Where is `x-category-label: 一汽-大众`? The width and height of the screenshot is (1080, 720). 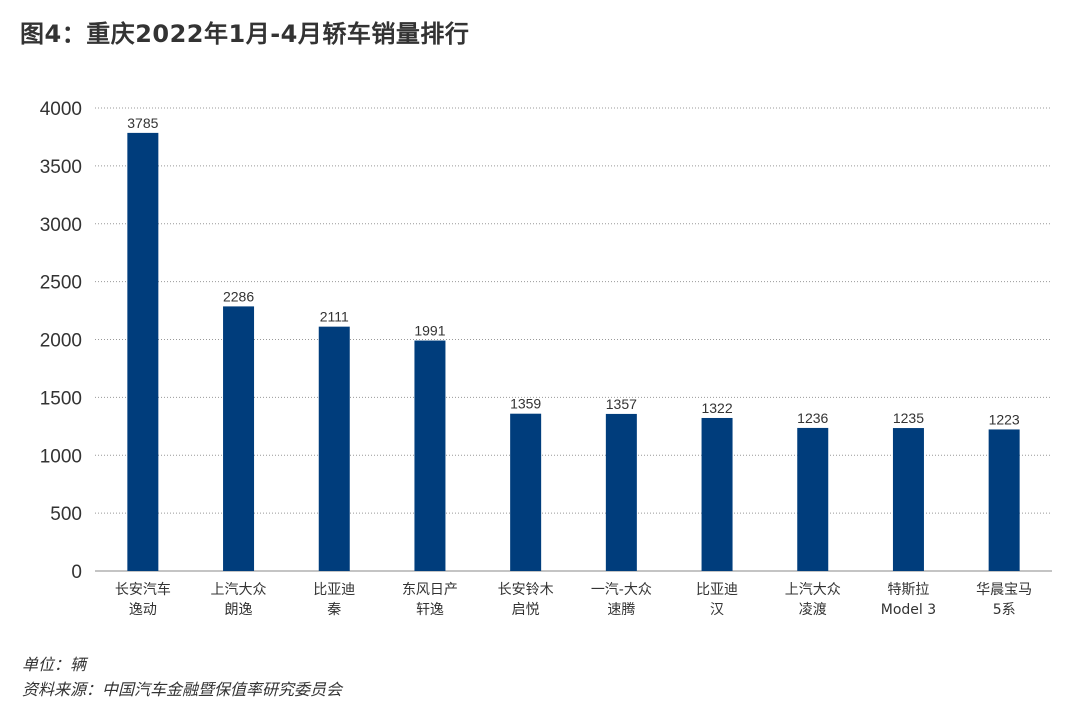 x-category-label: 一汽-大众 is located at coordinates (621, 590).